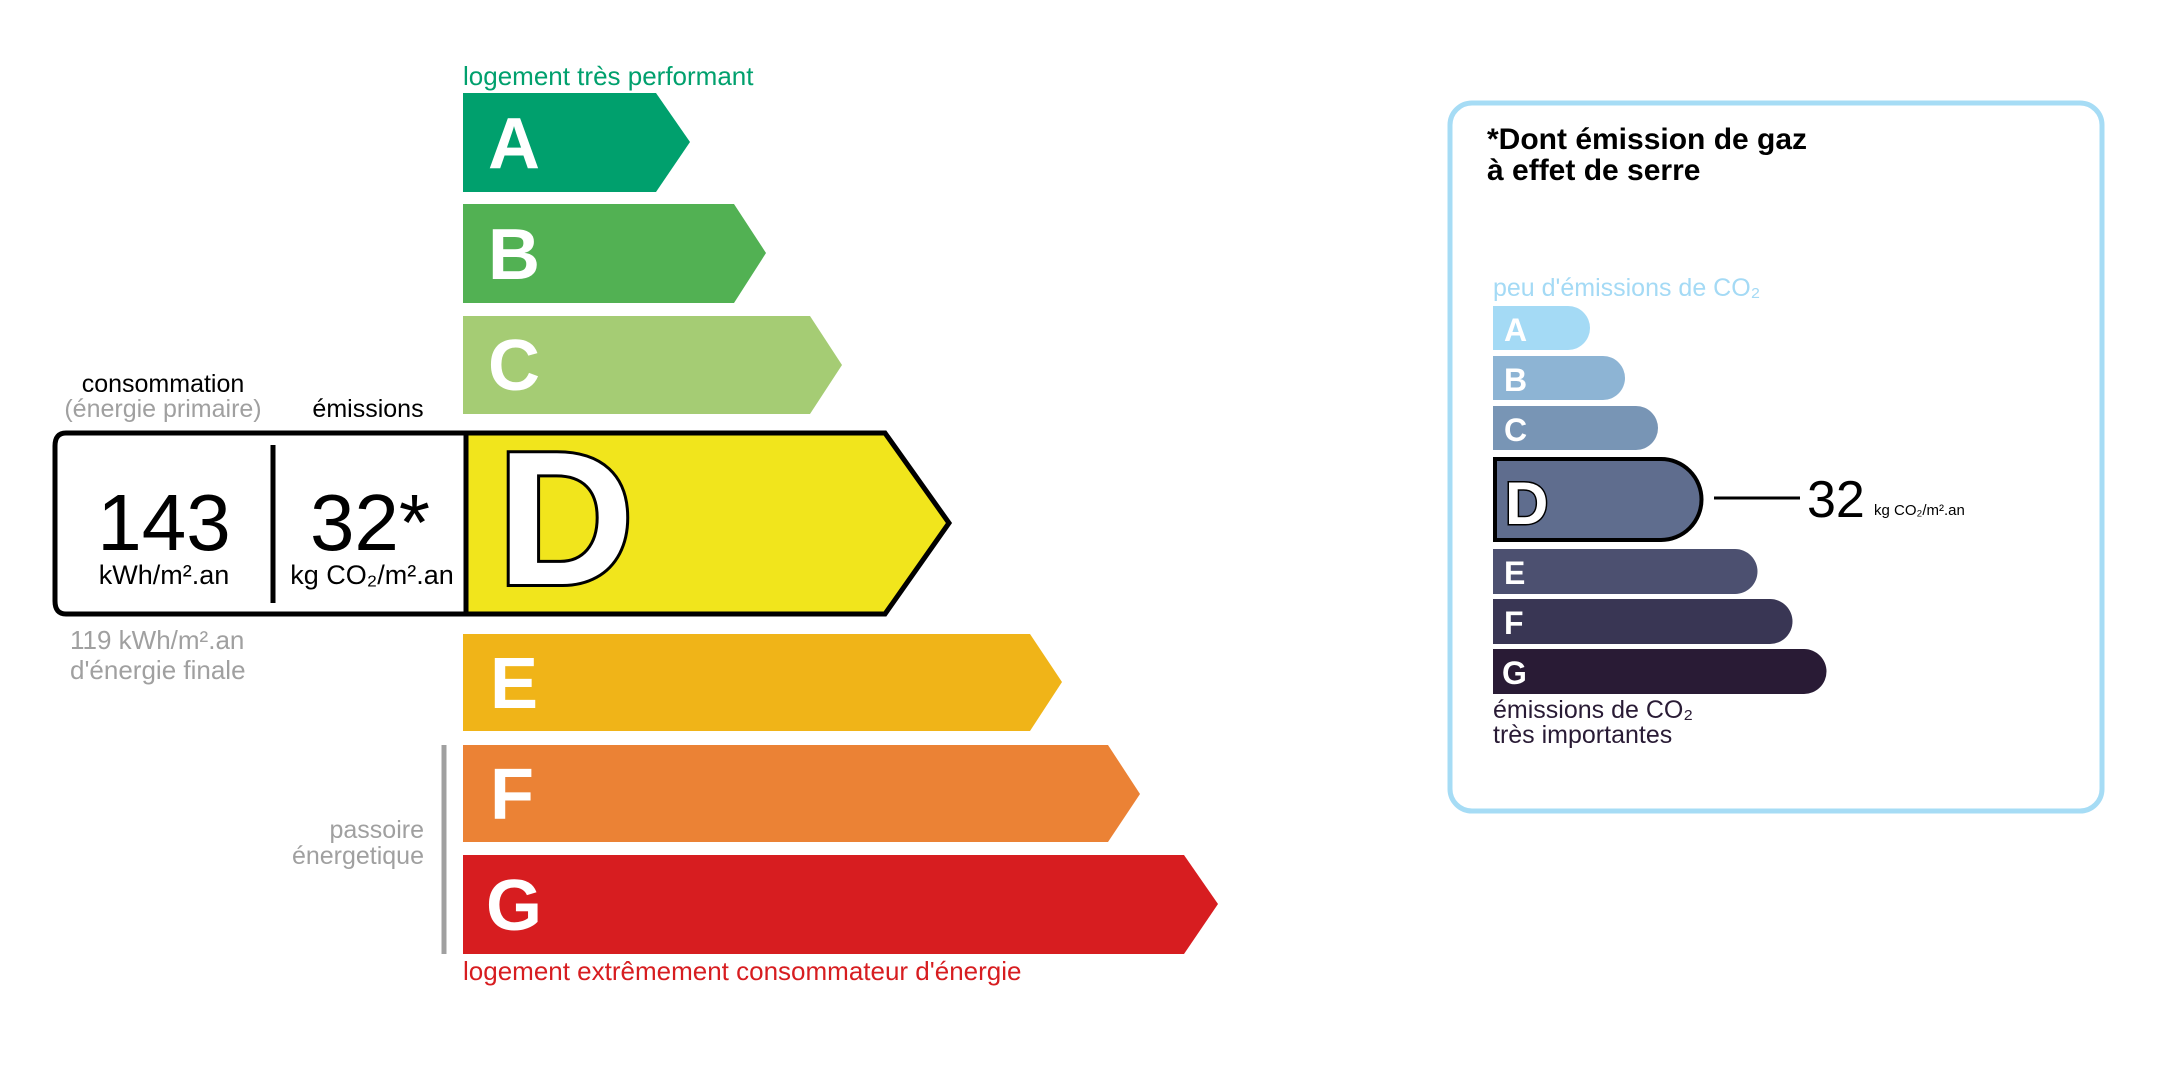 This screenshot has height=1079, width=2169. I want to click on energy-class-b: B, so click(614, 253).